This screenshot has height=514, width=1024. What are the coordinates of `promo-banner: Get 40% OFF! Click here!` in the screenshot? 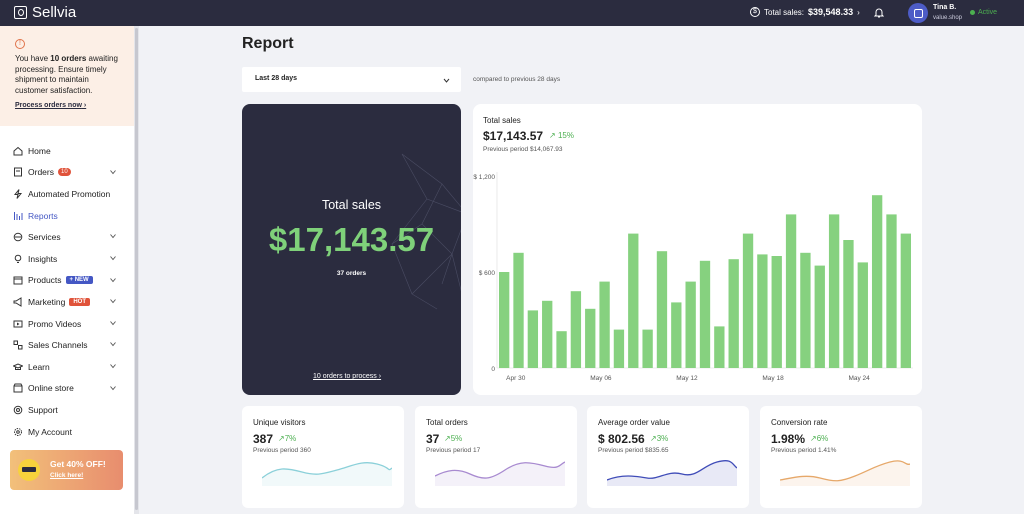 It's located at (66, 470).